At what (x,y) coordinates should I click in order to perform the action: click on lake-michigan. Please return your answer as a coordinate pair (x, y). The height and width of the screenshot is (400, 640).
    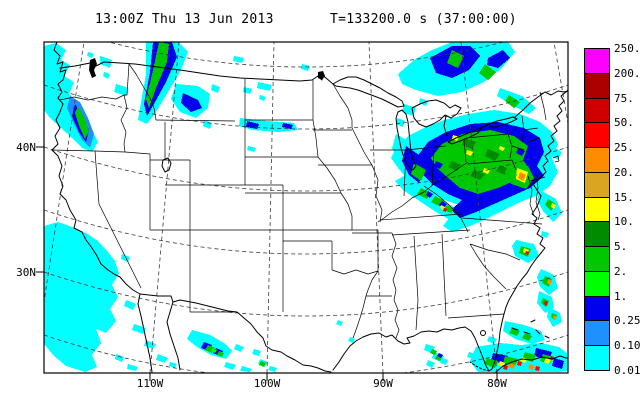
    Looking at the image, I should click on (406, 140).